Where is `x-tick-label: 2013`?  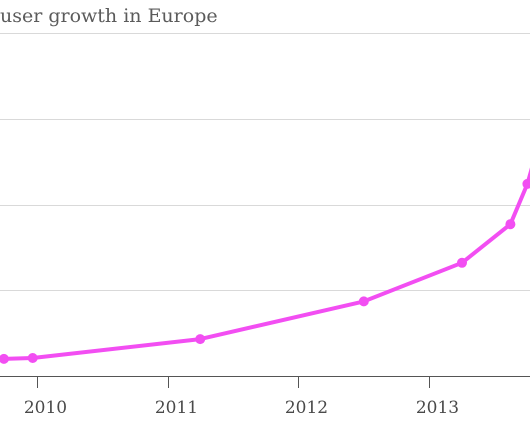
x-tick-label: 2013 is located at coordinates (437, 408).